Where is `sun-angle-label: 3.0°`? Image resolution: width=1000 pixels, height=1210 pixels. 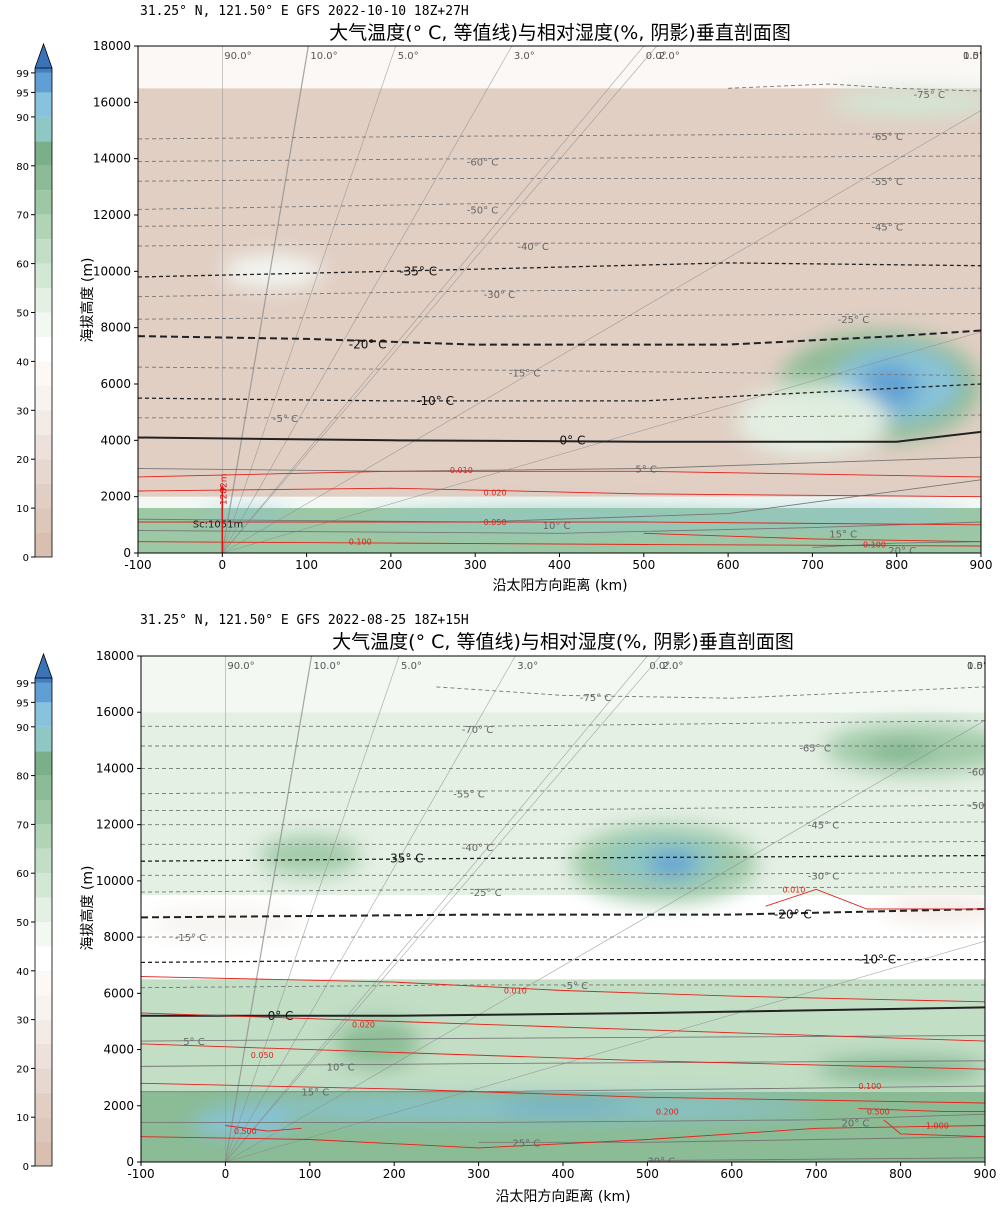 sun-angle-label: 3.0° is located at coordinates (527, 666).